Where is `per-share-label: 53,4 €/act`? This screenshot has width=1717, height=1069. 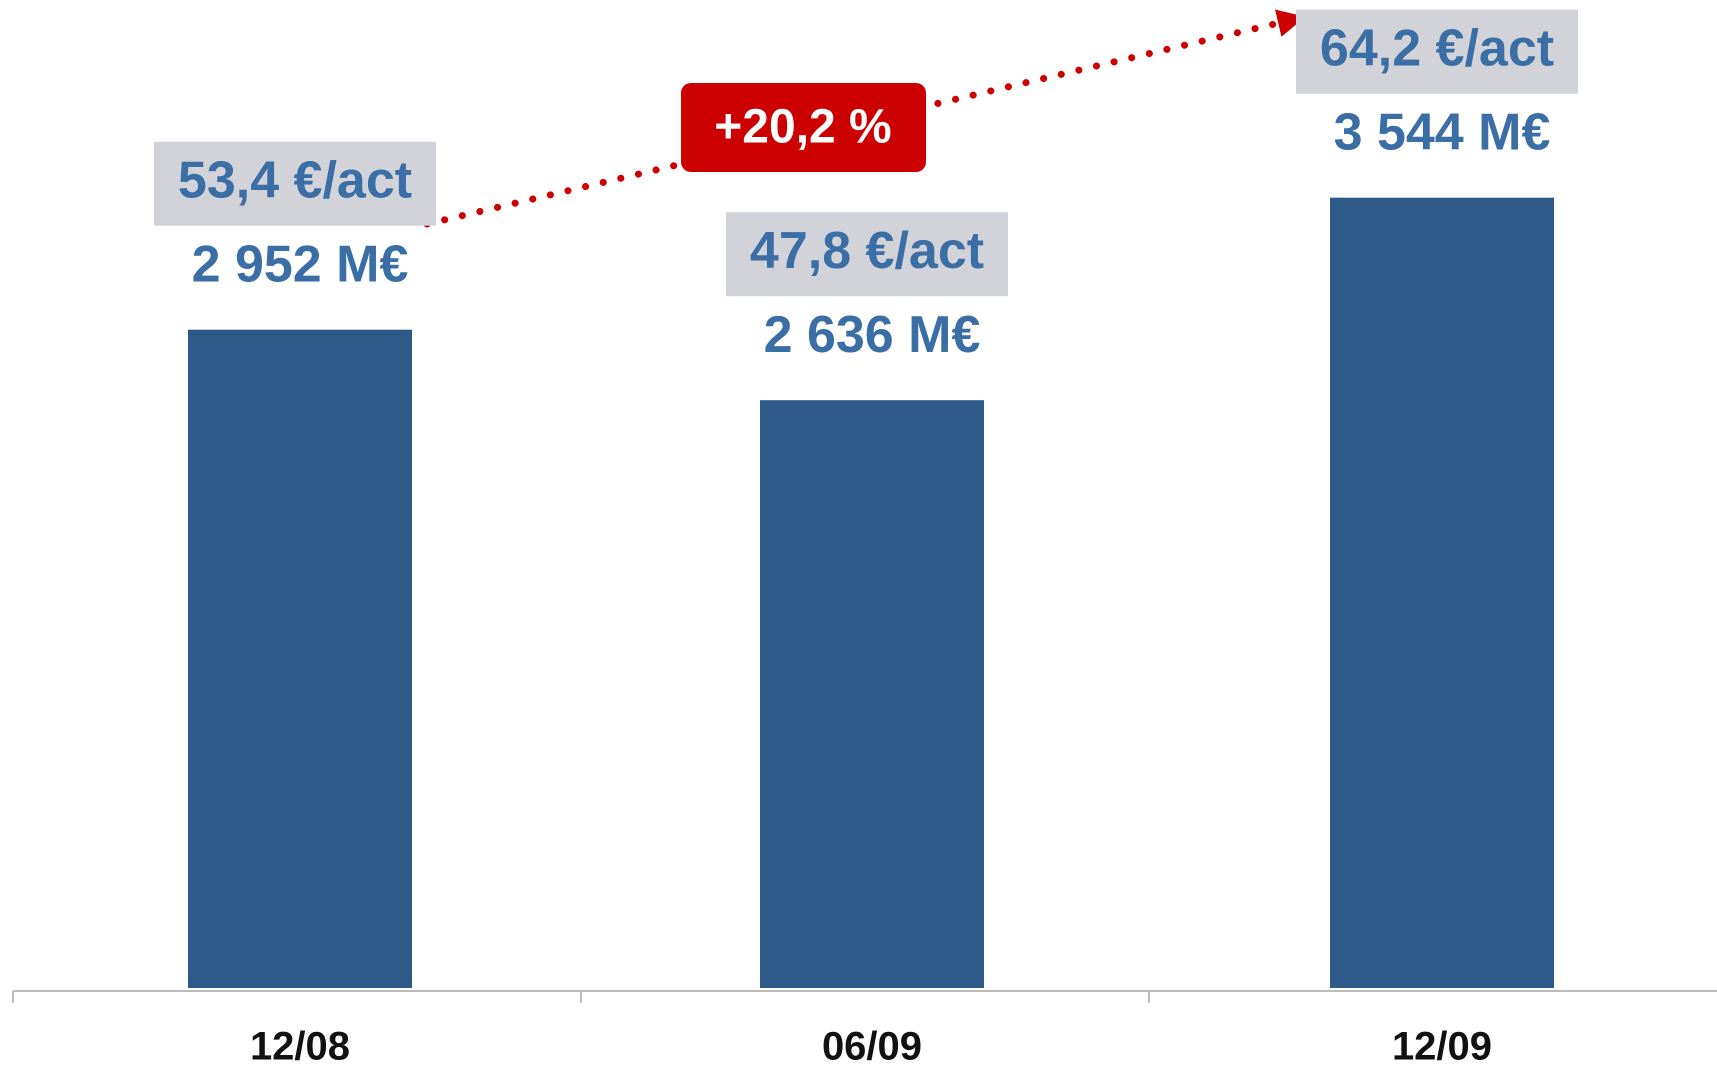 per-share-label: 53,4 €/act is located at coordinates (295, 180).